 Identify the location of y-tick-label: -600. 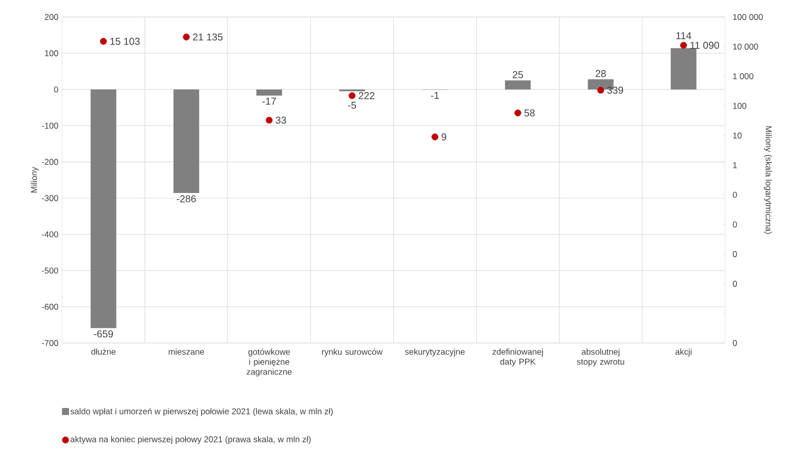
(50, 307).